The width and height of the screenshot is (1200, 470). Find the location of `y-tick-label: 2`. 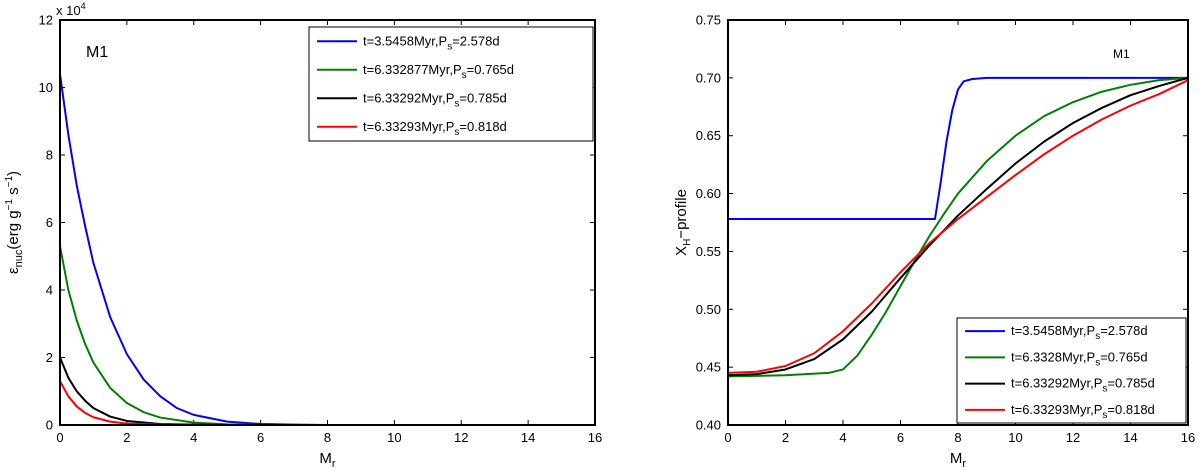

y-tick-label: 2 is located at coordinates (49, 357).